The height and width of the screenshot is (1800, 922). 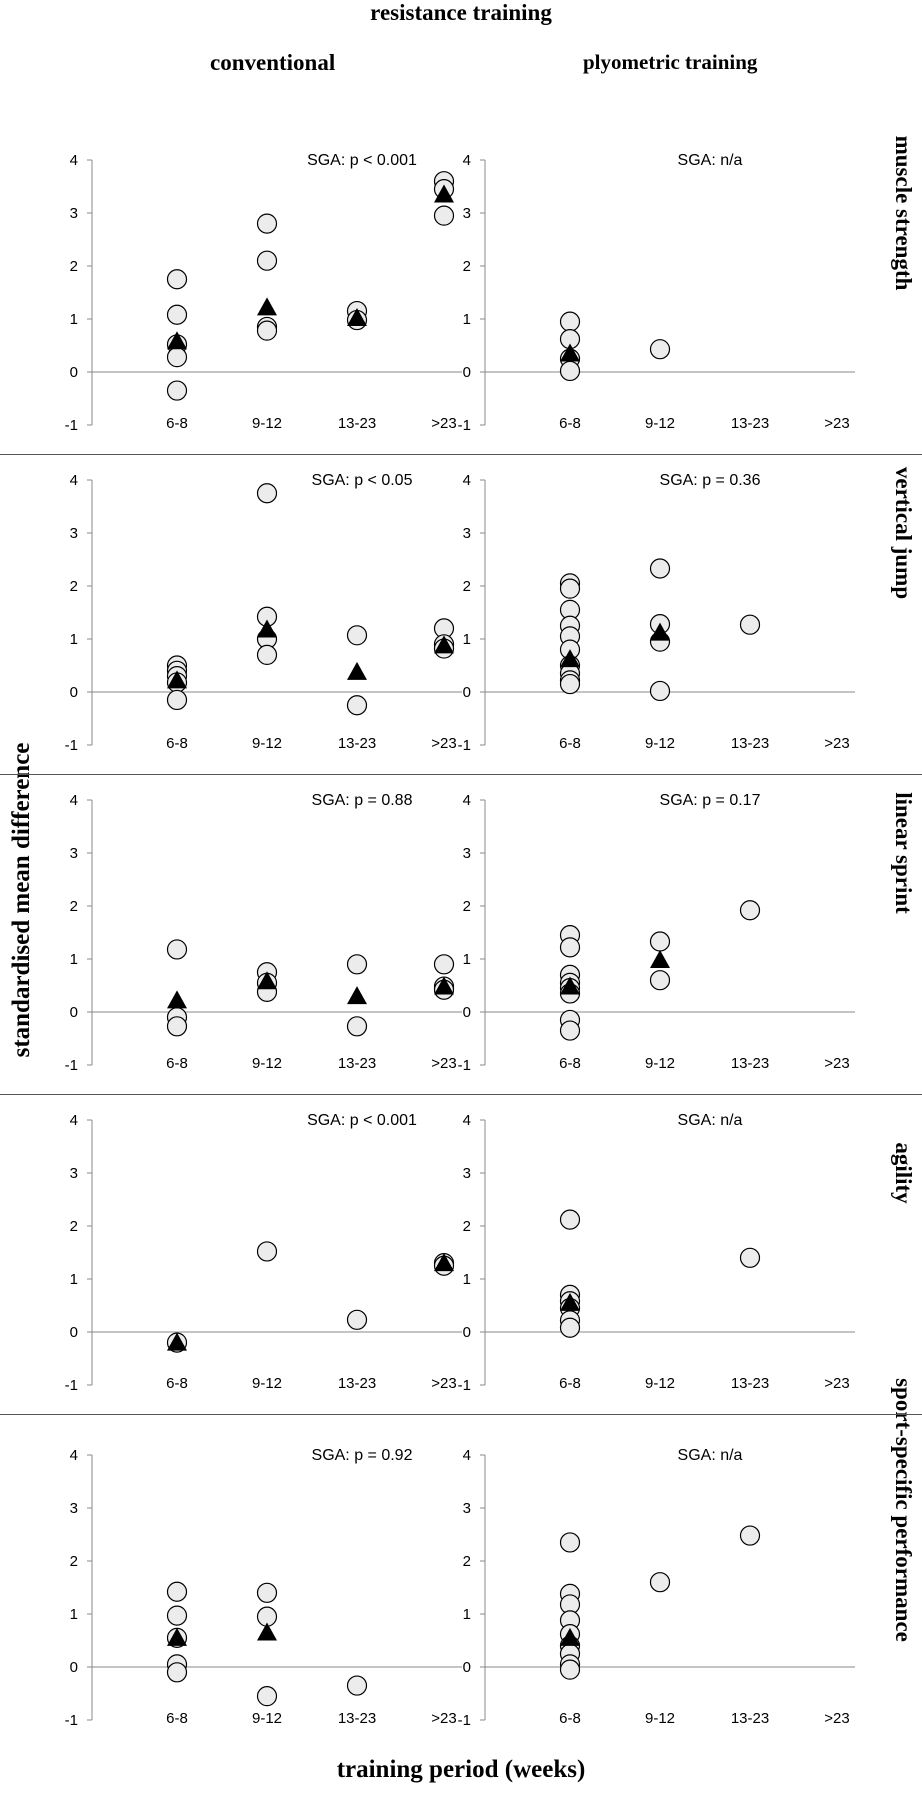 I want to click on sga-annotation: SGA: p = 0.17, so click(x=710, y=800).